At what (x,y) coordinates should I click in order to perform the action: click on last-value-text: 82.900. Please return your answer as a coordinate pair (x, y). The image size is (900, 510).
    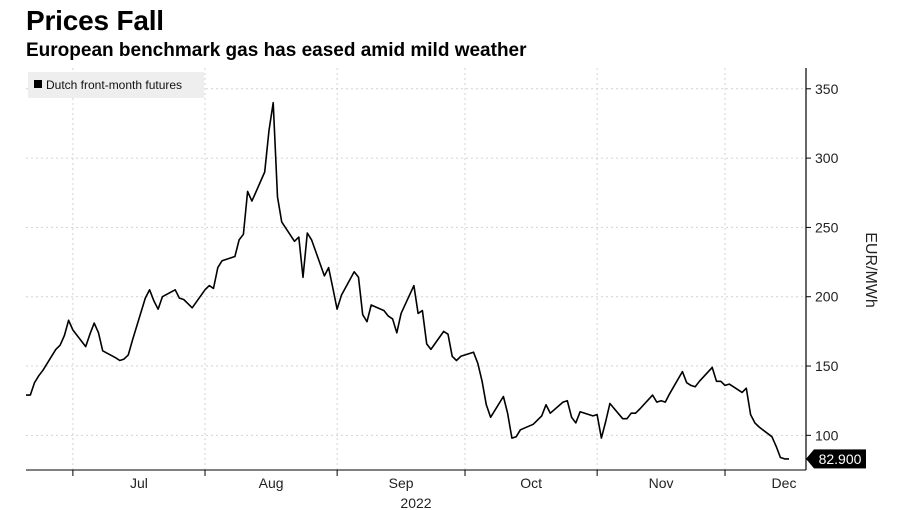
    Looking at the image, I should click on (840, 459).